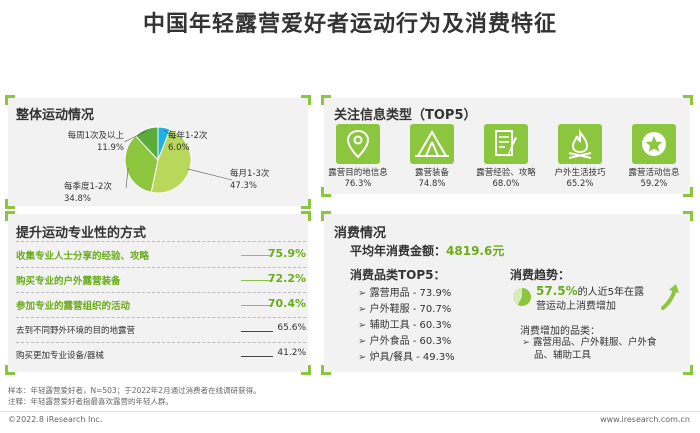 This screenshot has height=433, width=700. What do you see at coordinates (188, 142) in the screenshot?
I see `pie-label-yearly: 每年1-2次 6.0%` at bounding box center [188, 142].